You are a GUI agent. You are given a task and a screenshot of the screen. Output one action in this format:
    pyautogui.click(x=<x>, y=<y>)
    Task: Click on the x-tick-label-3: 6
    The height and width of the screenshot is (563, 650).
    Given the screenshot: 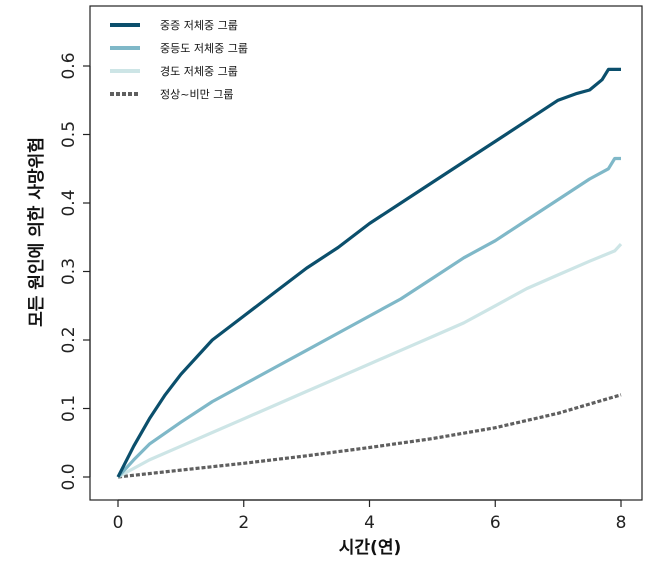 What is the action you would take?
    pyautogui.click(x=495, y=523)
    